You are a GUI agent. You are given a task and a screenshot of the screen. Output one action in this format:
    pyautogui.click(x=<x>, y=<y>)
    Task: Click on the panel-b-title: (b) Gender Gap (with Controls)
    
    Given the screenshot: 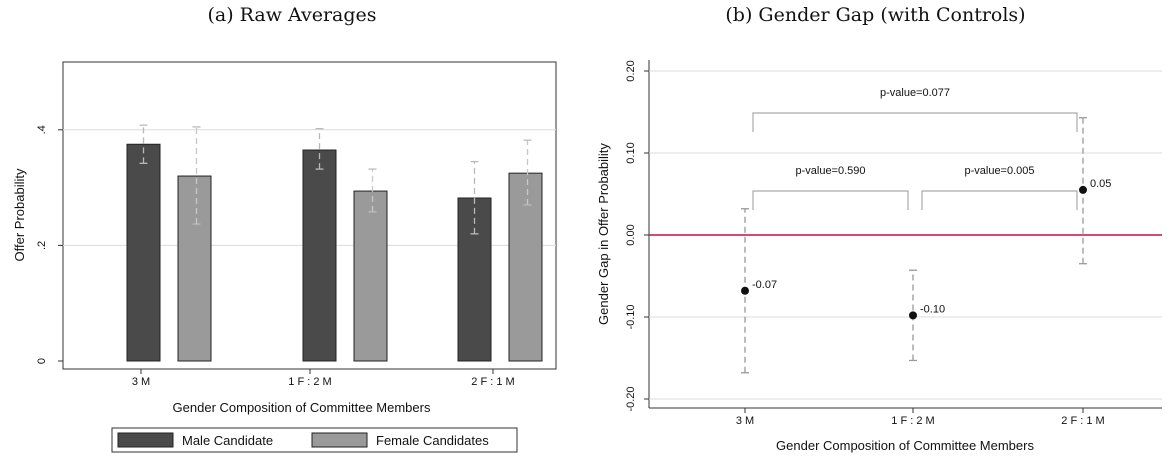 What is the action you would take?
    pyautogui.click(x=875, y=15)
    